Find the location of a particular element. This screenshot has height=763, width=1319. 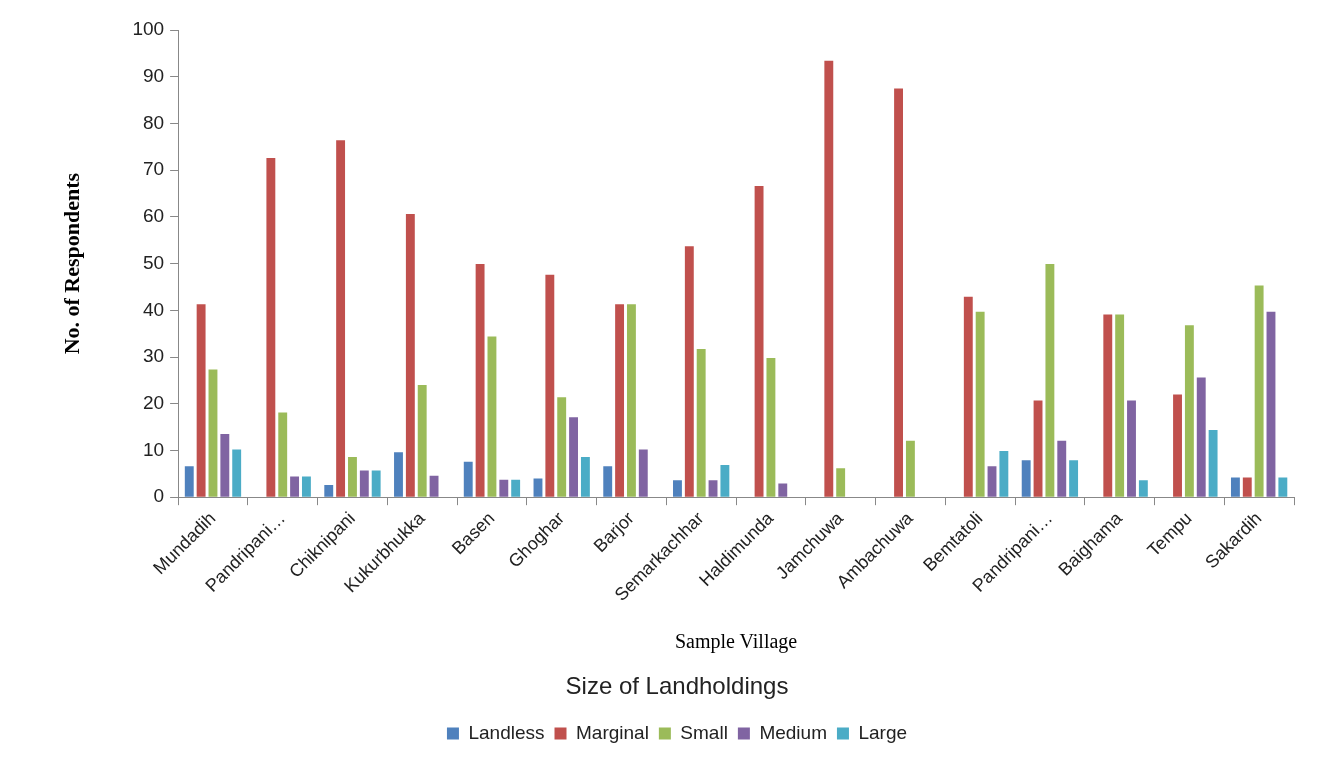

legend-title: Size of Landholdings is located at coordinates (677, 685).